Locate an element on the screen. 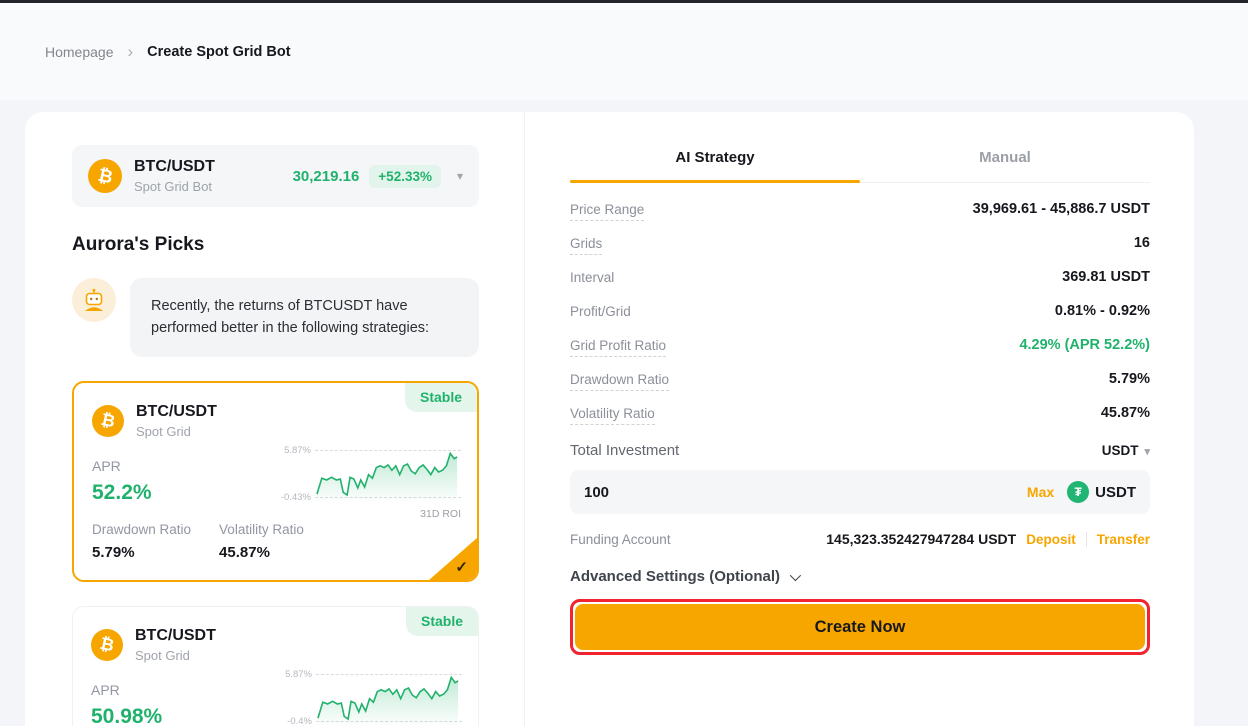 Image resolution: width=1248 pixels, height=726 pixels. currency-select: USDT ▾ is located at coordinates (1126, 450).